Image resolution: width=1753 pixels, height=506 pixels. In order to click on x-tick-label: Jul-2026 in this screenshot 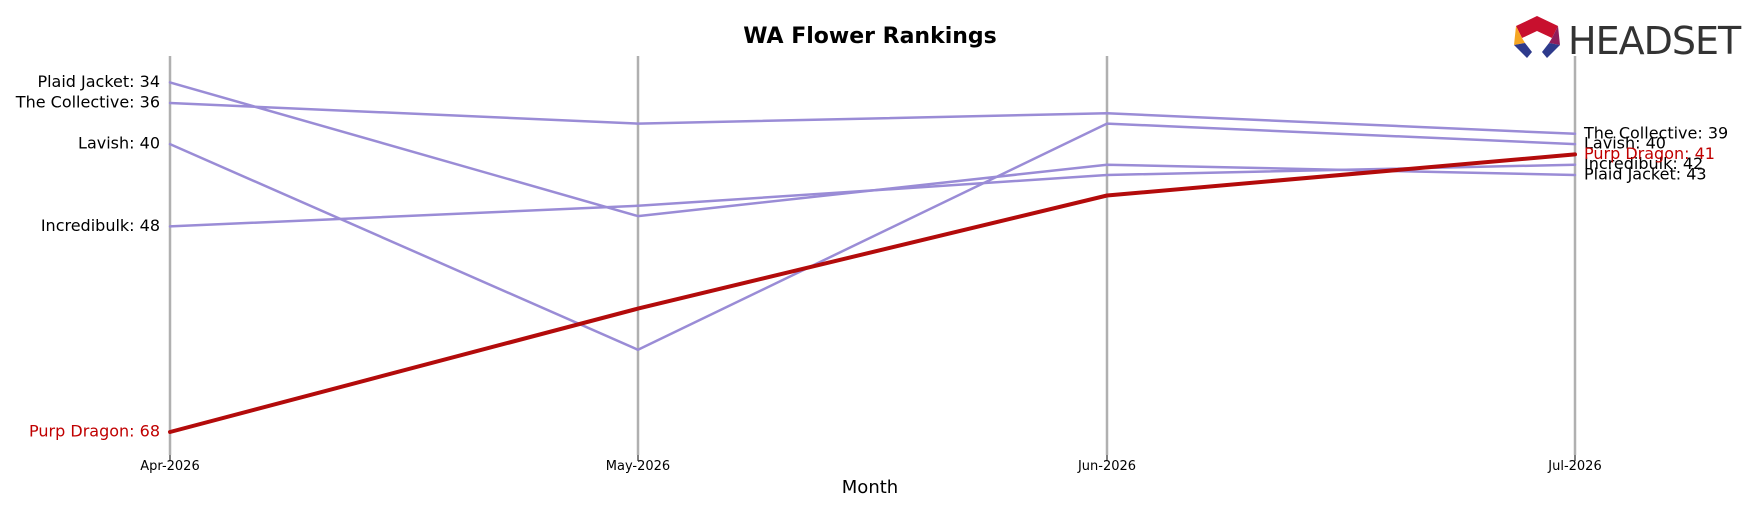, I will do `click(1574, 466)`.